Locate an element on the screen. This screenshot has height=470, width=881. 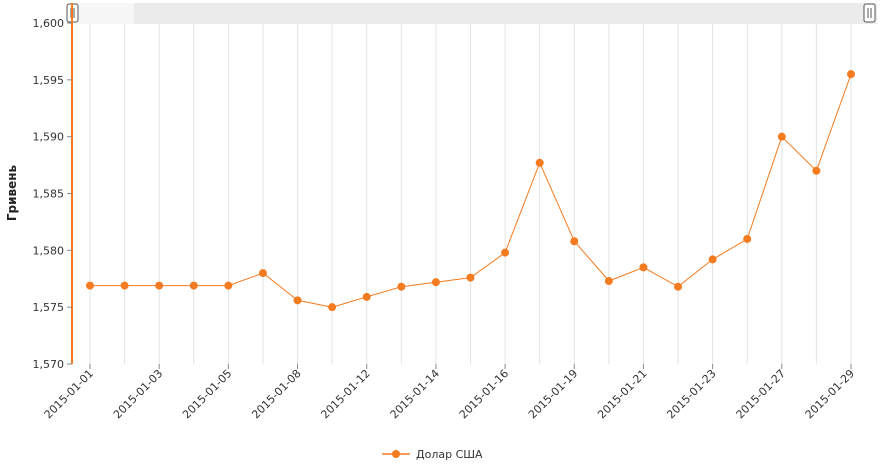
x-tick-label: 2015-01-03 is located at coordinates (138, 394).